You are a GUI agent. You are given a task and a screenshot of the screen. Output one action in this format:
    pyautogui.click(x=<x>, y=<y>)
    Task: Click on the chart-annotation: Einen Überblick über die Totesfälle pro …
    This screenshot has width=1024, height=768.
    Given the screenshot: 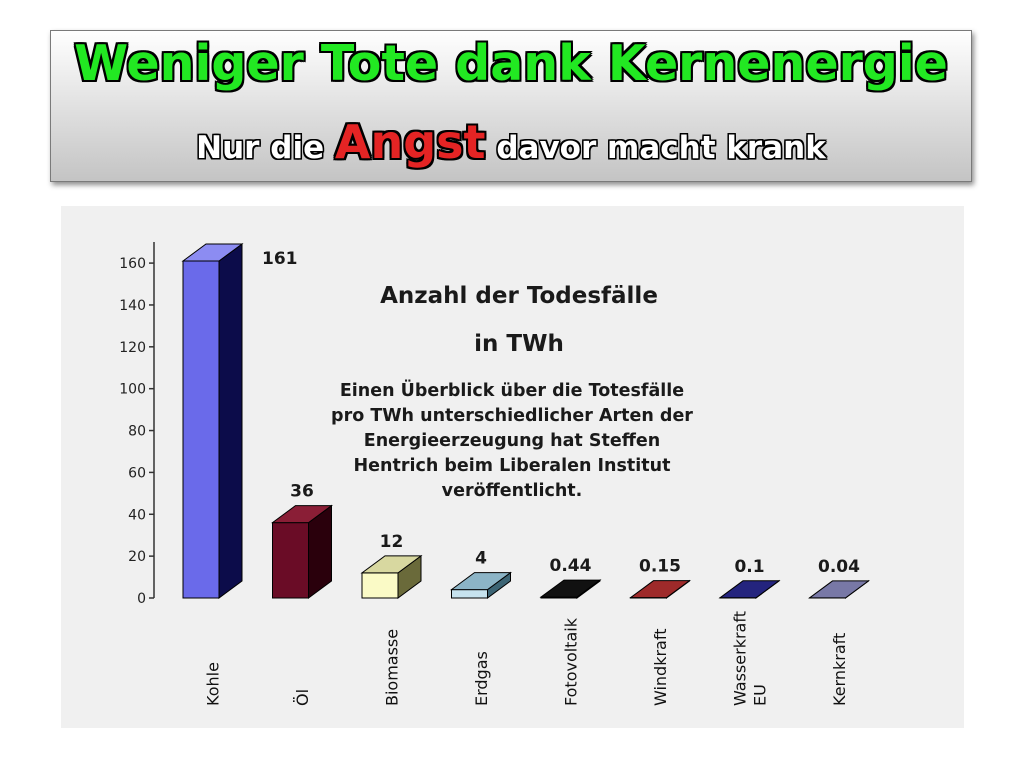 What is the action you would take?
    pyautogui.click(x=512, y=441)
    